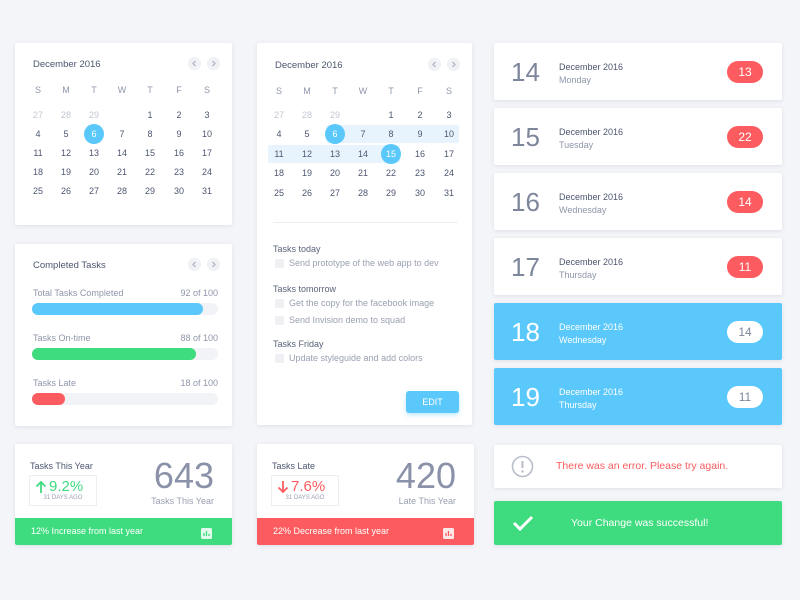 This screenshot has height=600, width=800. Describe the element at coordinates (432, 402) in the screenshot. I see `edit-button: EDIT` at that location.